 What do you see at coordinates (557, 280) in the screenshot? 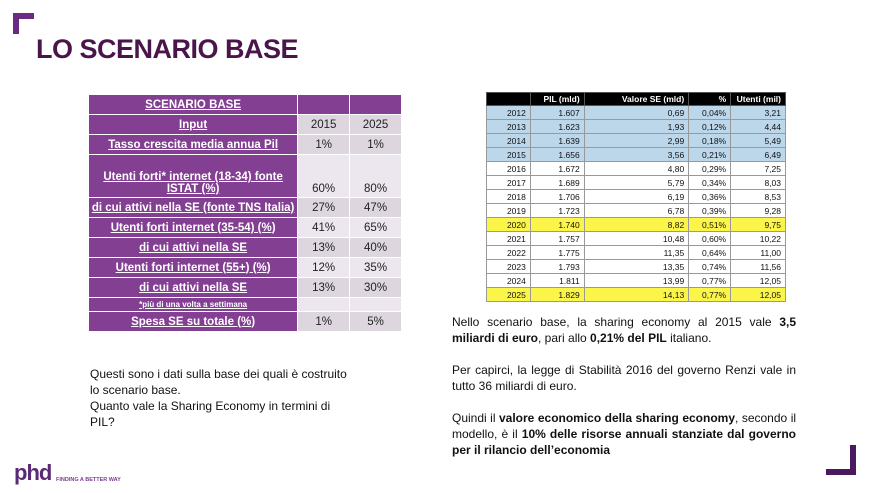
I see `table-cell: 1.811` at bounding box center [557, 280].